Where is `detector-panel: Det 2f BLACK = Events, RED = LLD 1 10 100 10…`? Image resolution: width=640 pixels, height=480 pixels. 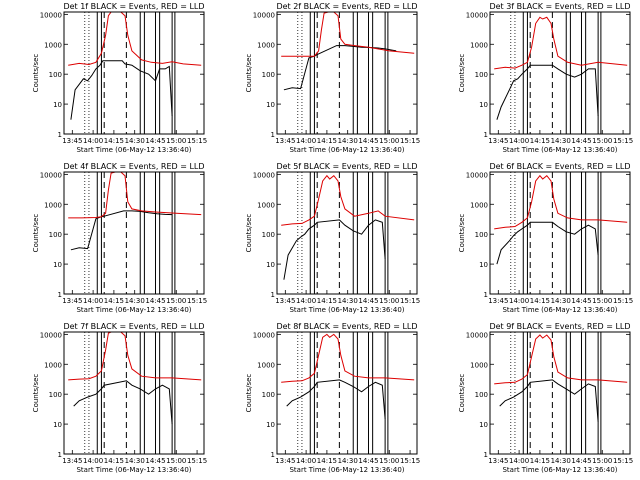 detector-panel: Det 2f BLACK = Events, RED = LLD 1 10 100 10… is located at coordinates (332, 78).